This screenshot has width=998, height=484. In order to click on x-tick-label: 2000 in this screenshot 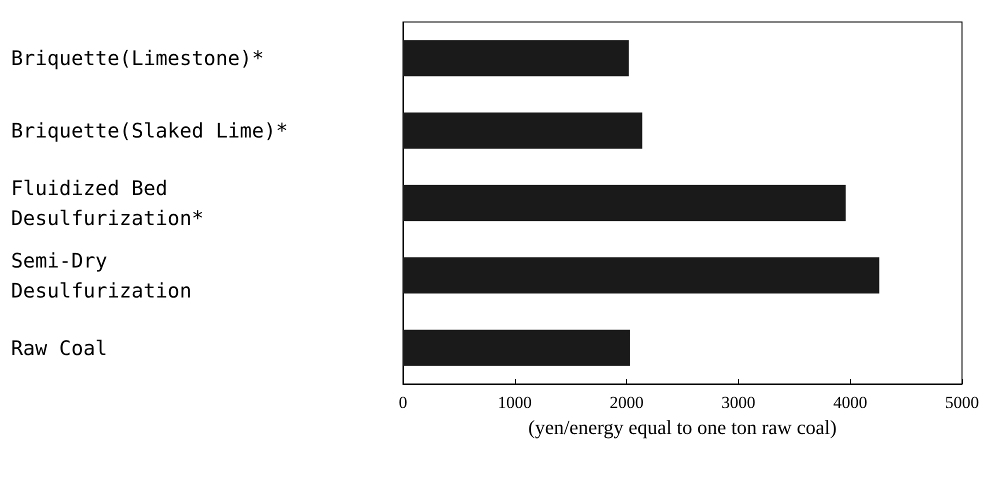, I will do `click(627, 402)`.